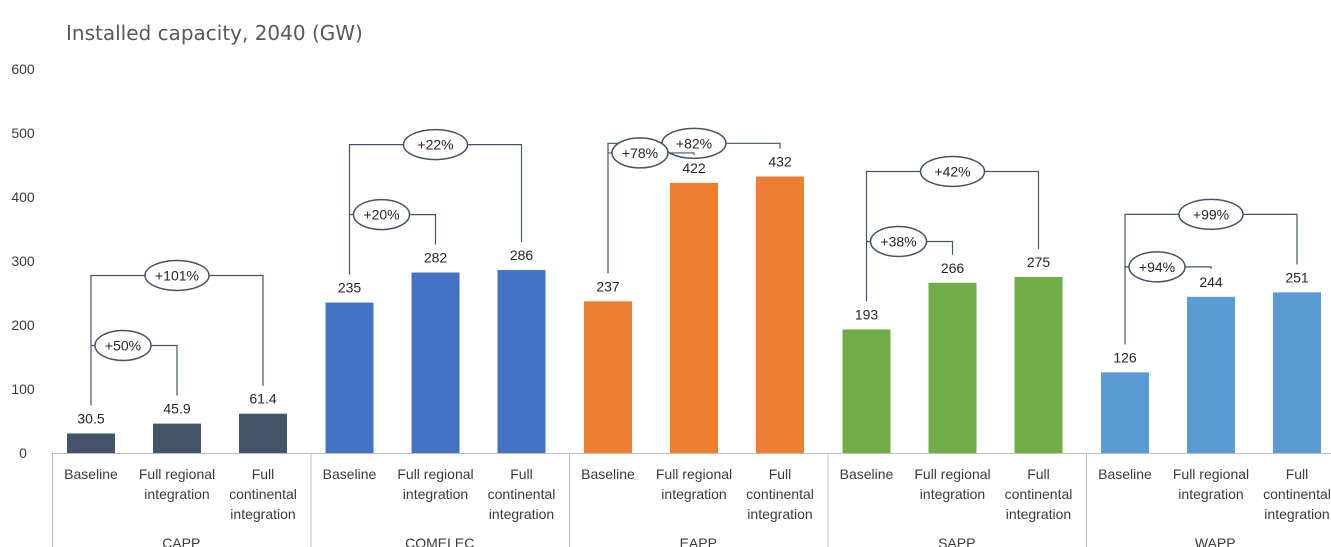 The height and width of the screenshot is (547, 1331). Describe the element at coordinates (694, 168) in the screenshot. I see `data-label: 422` at that location.